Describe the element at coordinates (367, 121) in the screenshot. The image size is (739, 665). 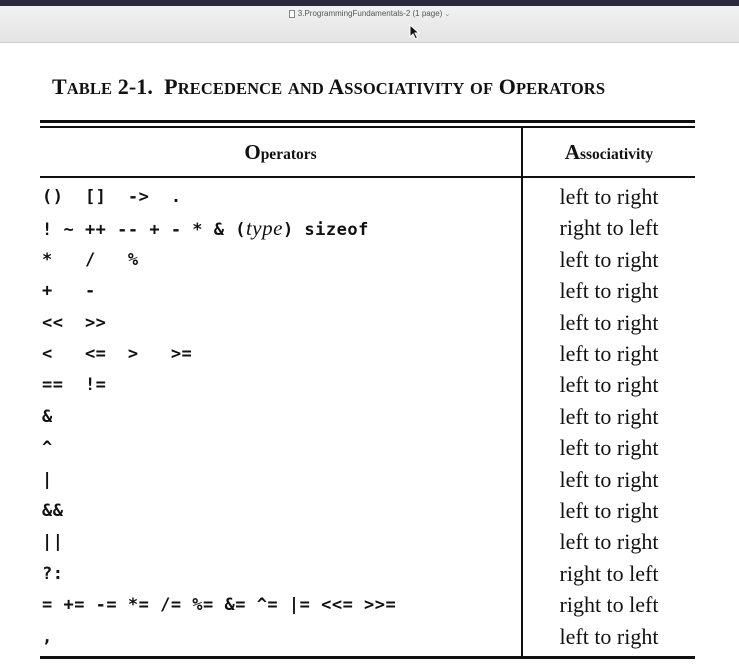
I see `table-top-rule` at that location.